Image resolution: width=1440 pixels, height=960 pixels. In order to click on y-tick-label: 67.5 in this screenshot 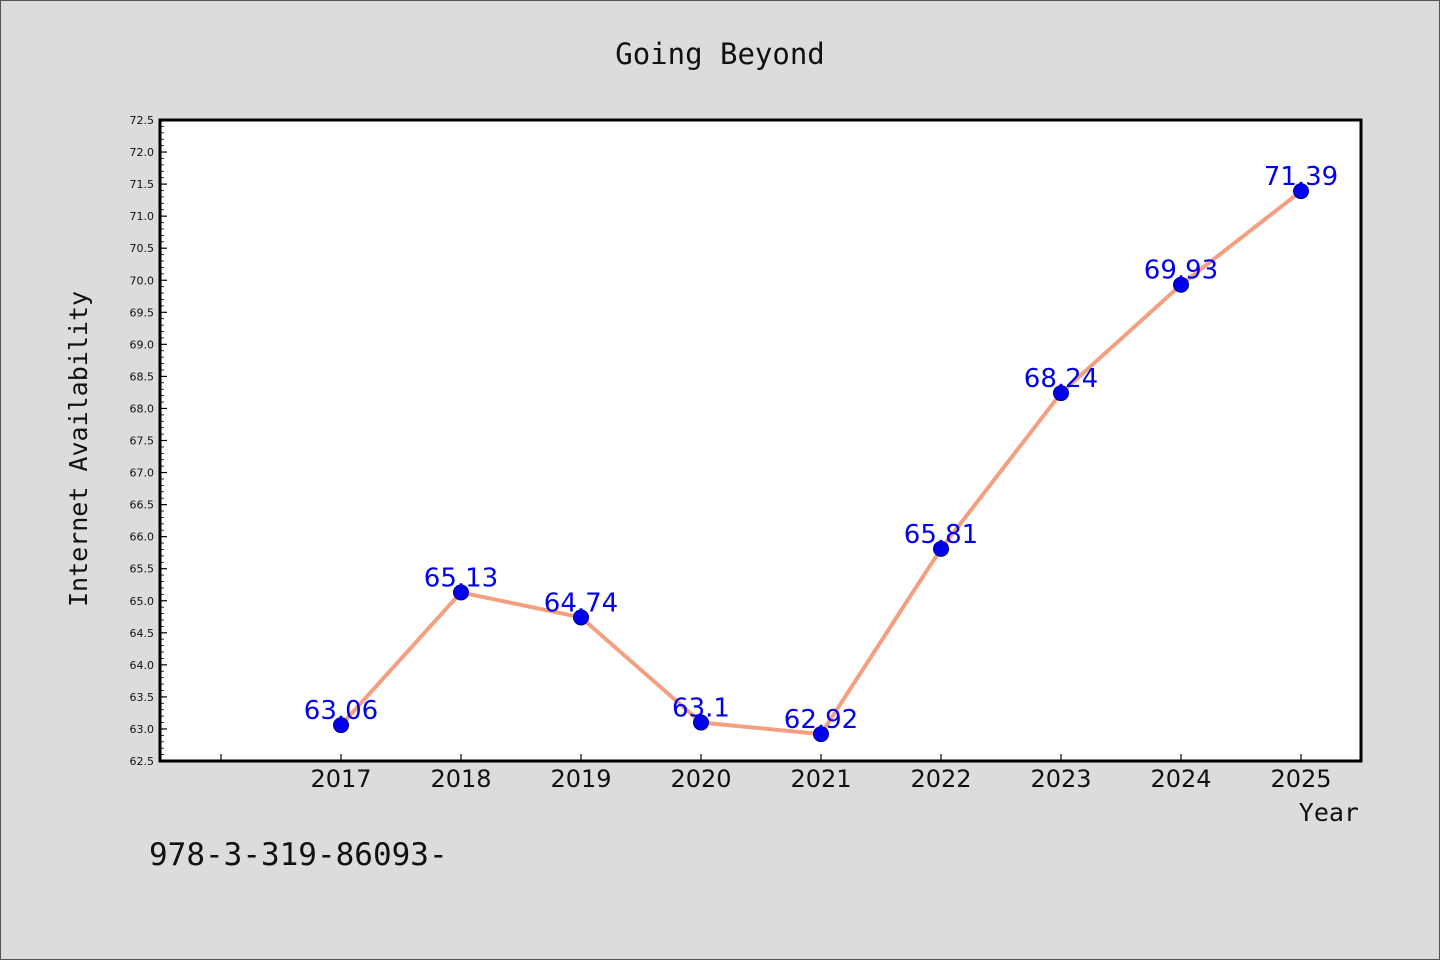, I will do `click(142, 441)`.